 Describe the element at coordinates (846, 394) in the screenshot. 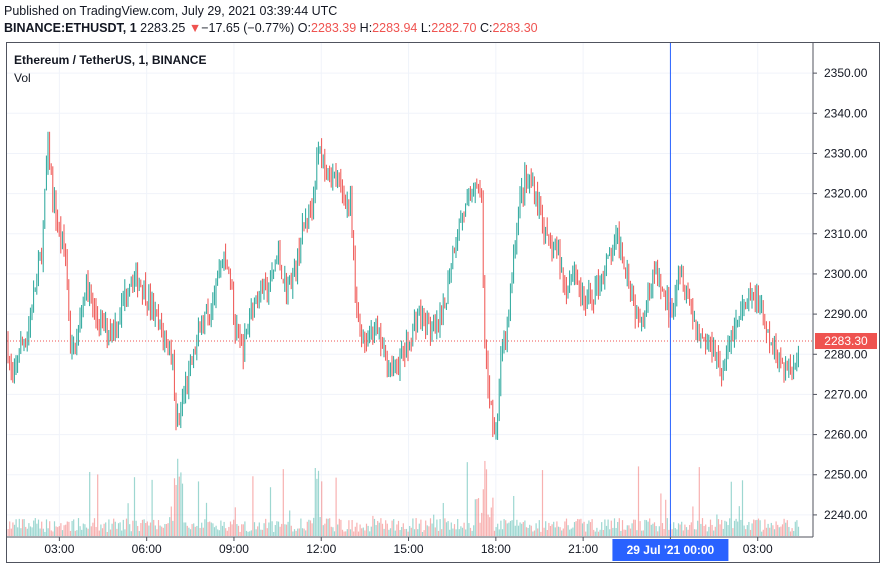

I see `y-tick-label: 2270.00` at that location.